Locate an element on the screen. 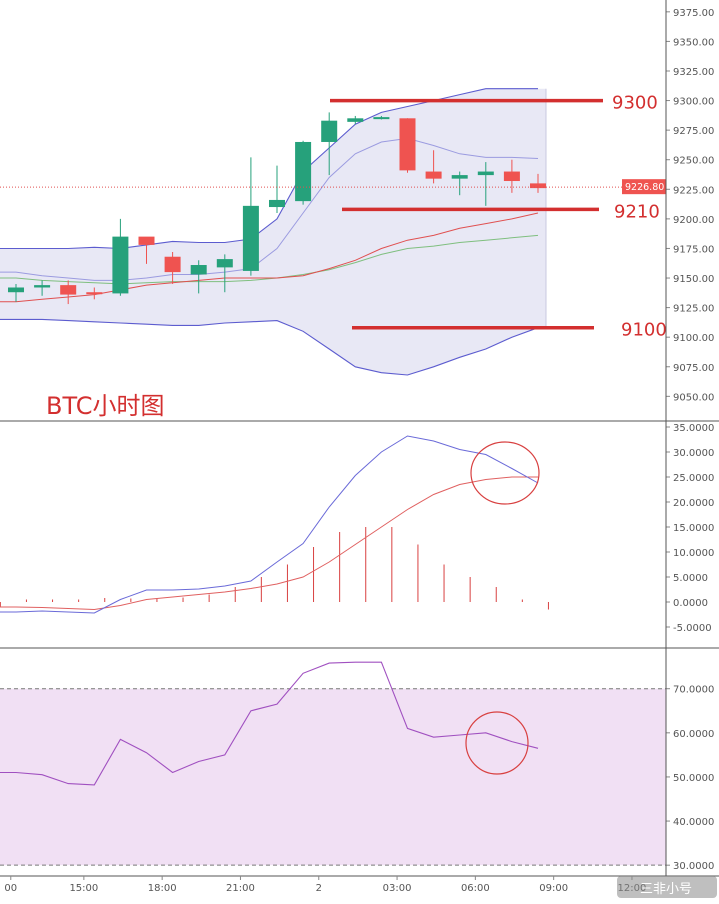  price-tick-label: 9325.00 is located at coordinates (693, 72).